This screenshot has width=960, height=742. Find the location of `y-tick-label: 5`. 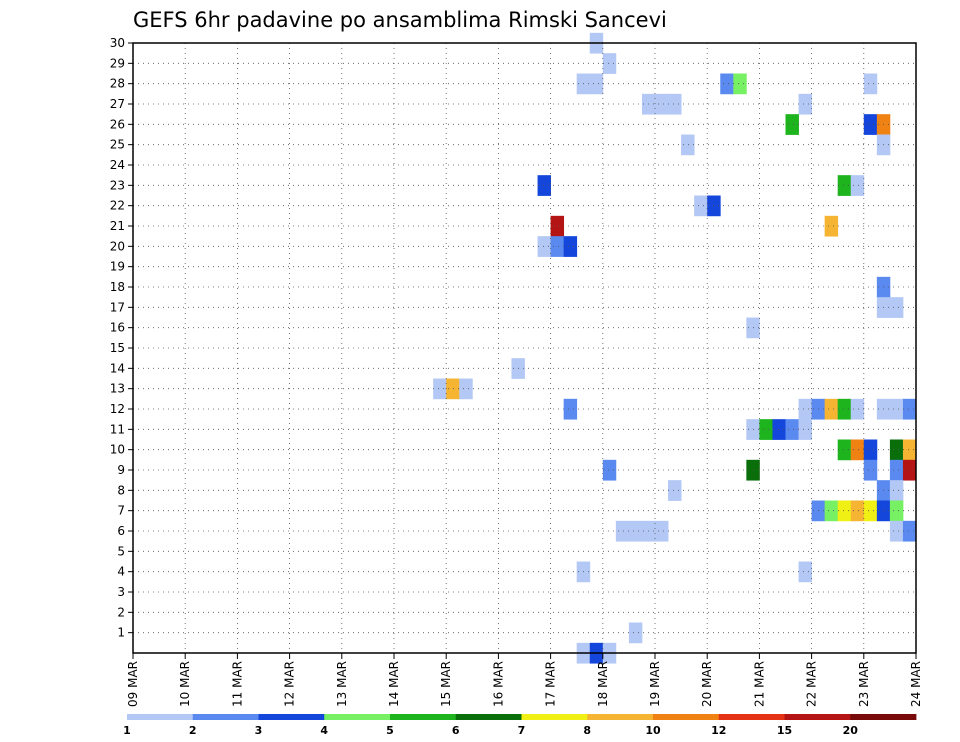

y-tick-label: 5 is located at coordinates (121, 551).